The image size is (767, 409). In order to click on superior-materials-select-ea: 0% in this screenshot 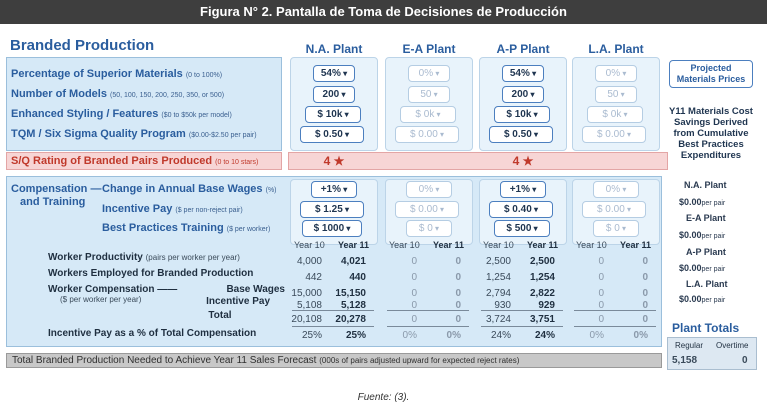, I will do `click(429, 73)`.